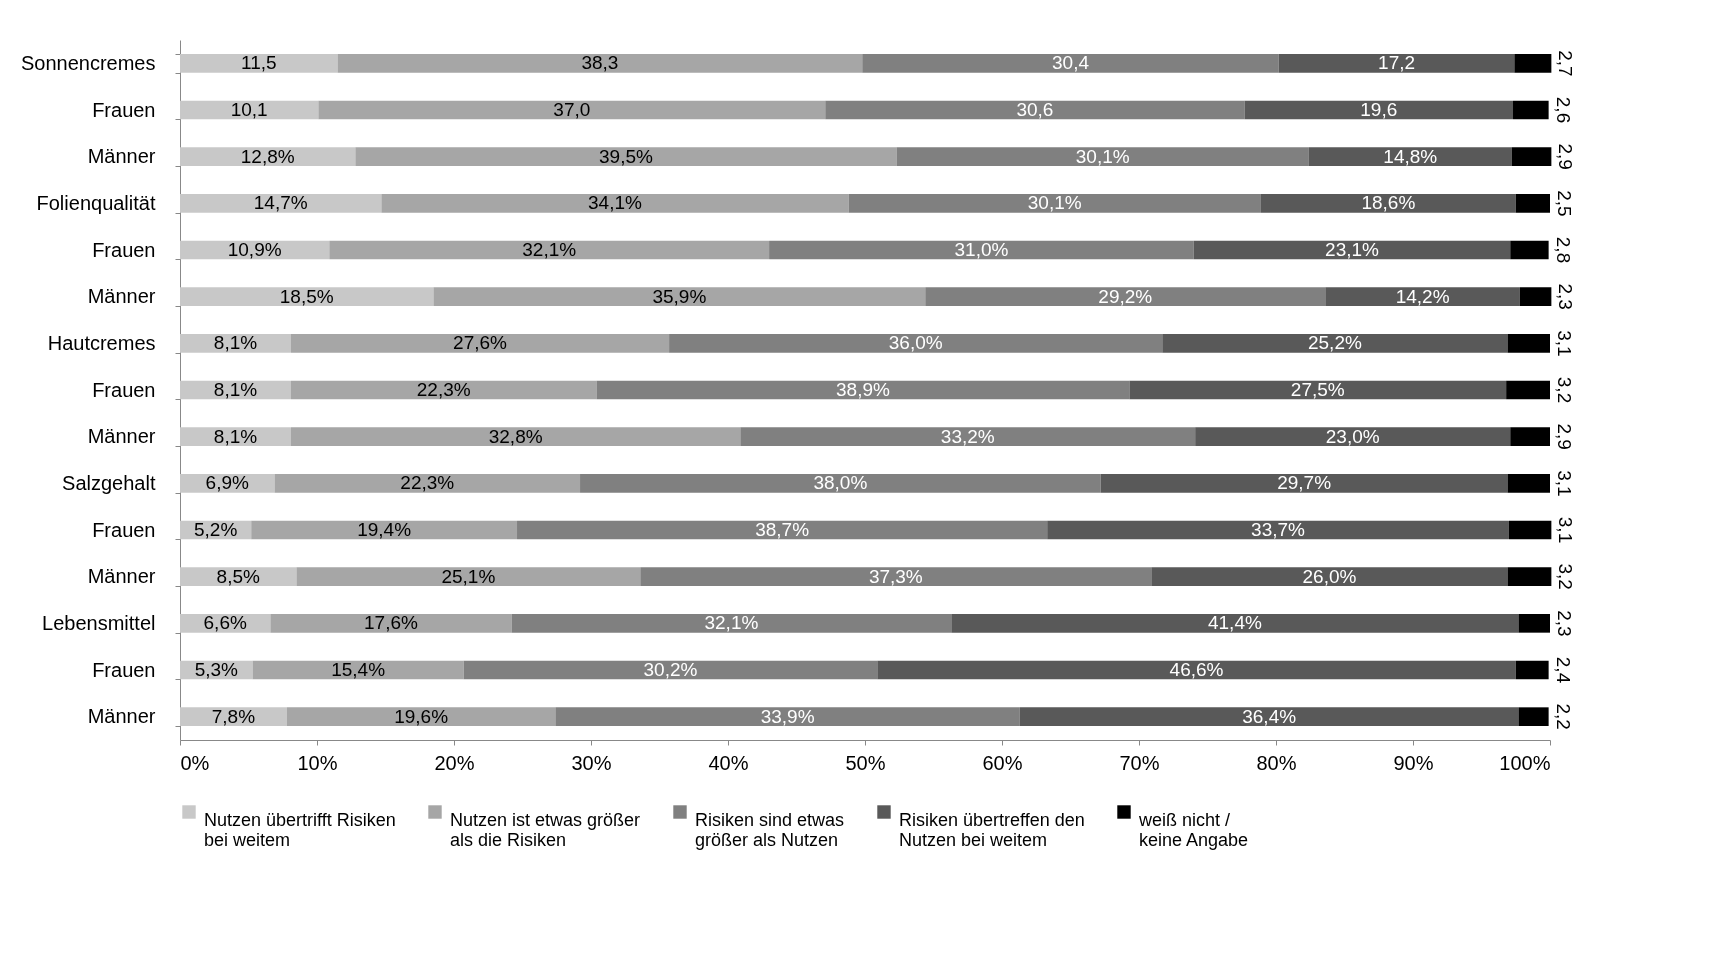  Describe the element at coordinates (1564, 436) in the screenshot. I see `data-label: 2,9` at that location.